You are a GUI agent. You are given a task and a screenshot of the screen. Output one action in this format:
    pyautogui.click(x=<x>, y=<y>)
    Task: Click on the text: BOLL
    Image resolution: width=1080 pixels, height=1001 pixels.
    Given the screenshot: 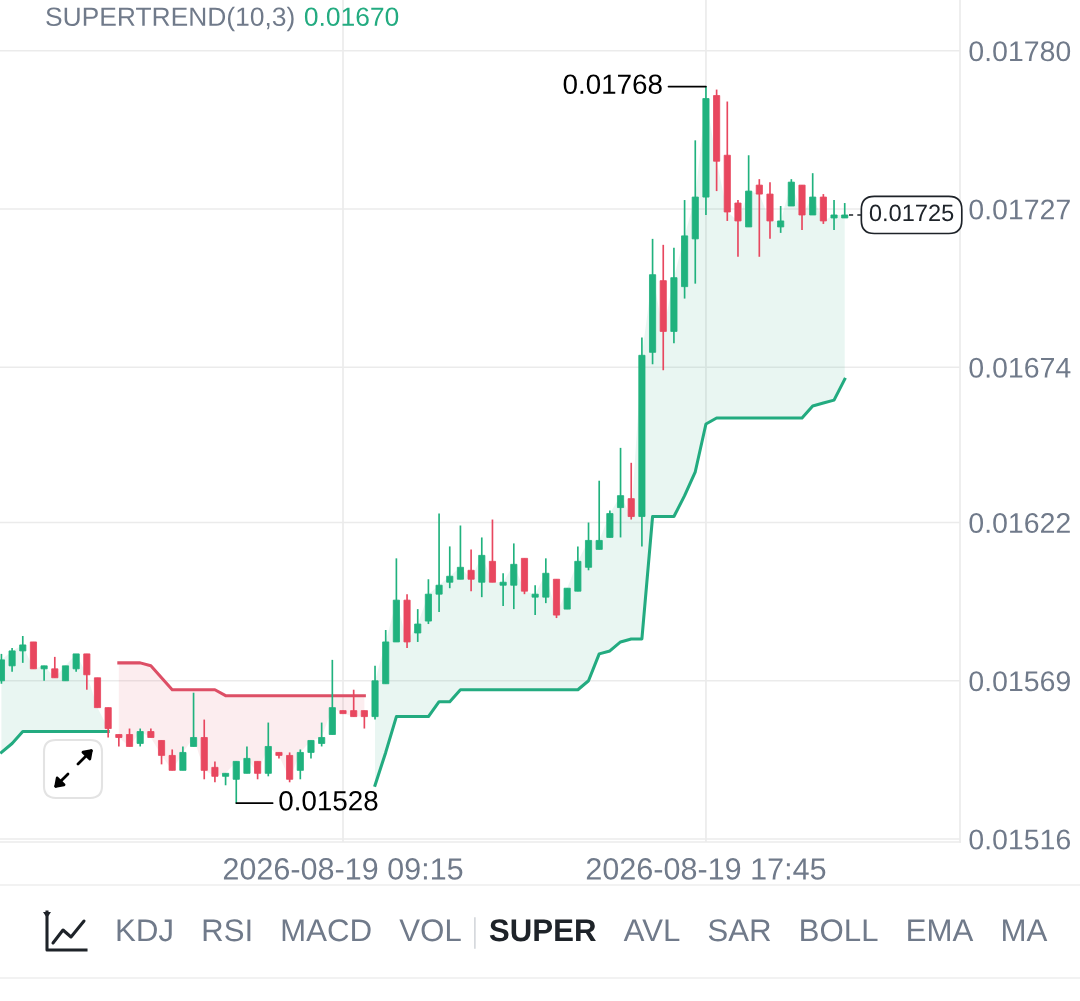 What is the action you would take?
    pyautogui.click(x=839, y=930)
    